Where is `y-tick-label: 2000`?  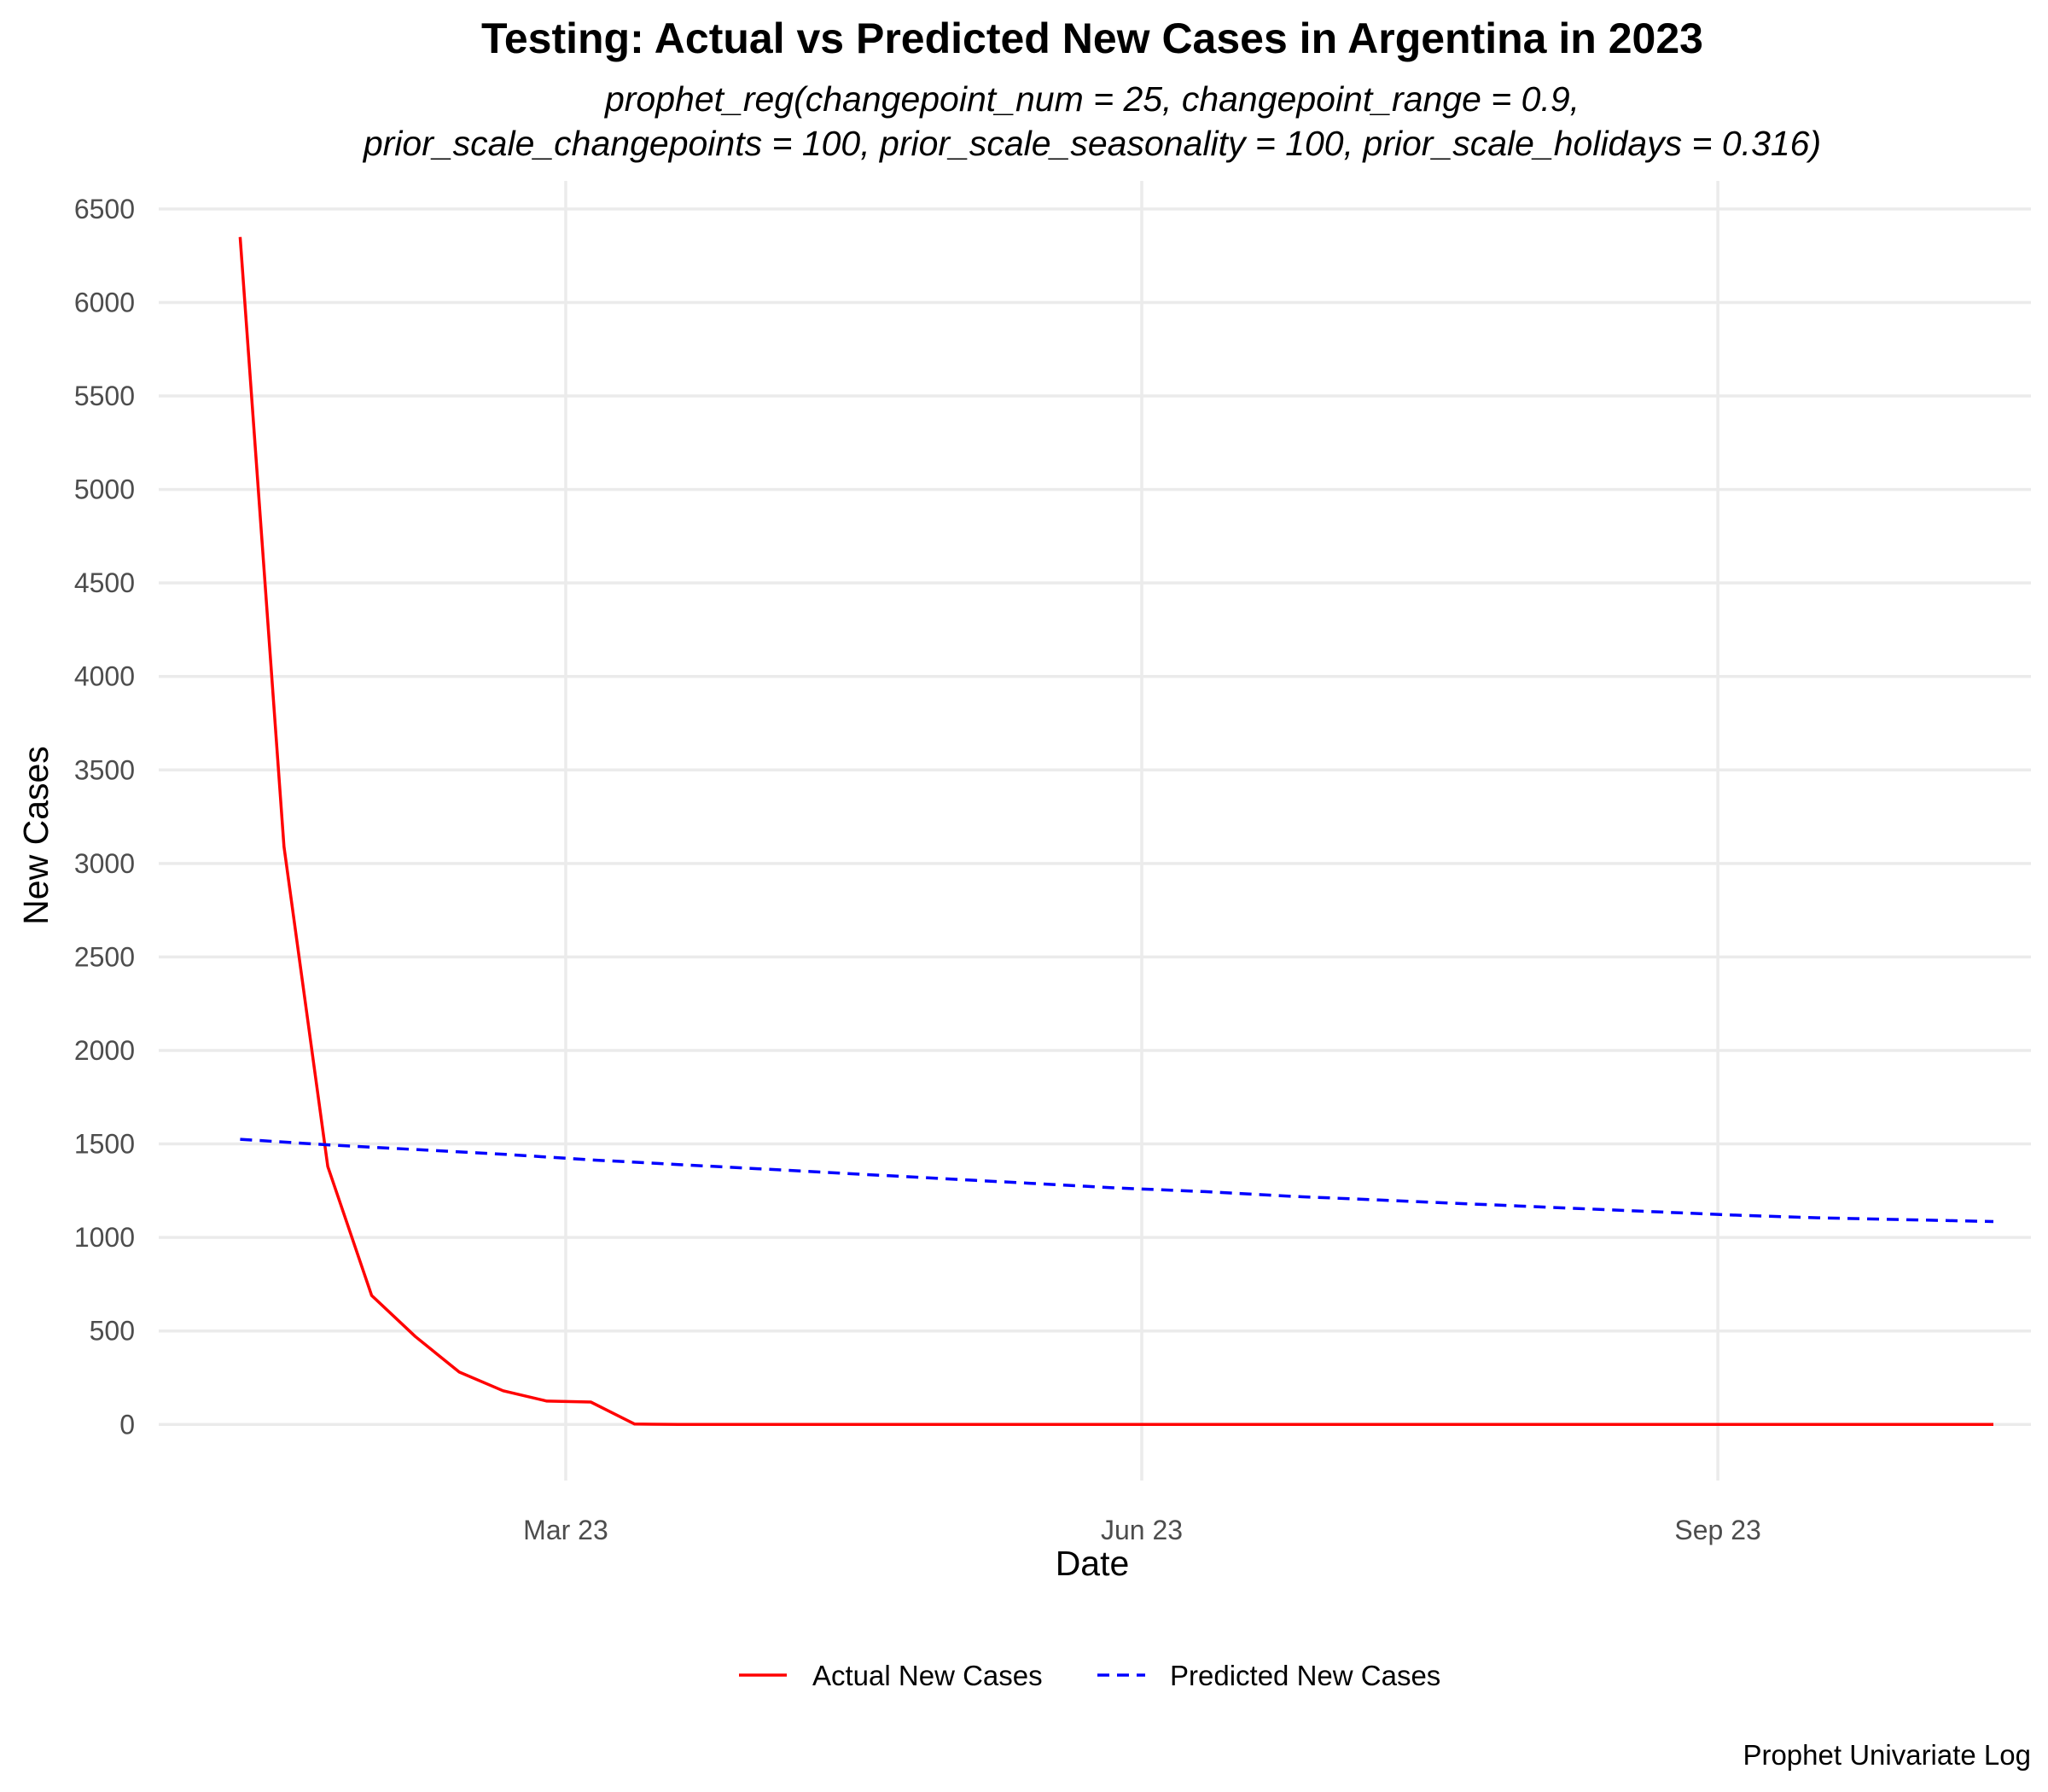 y-tick-label: 2000 is located at coordinates (104, 1050).